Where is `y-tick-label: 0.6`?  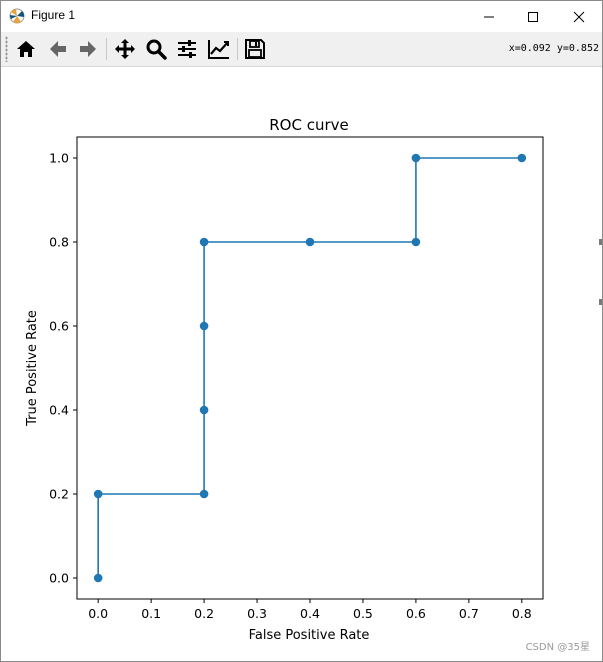 y-tick-label: 0.6 is located at coordinates (59, 326).